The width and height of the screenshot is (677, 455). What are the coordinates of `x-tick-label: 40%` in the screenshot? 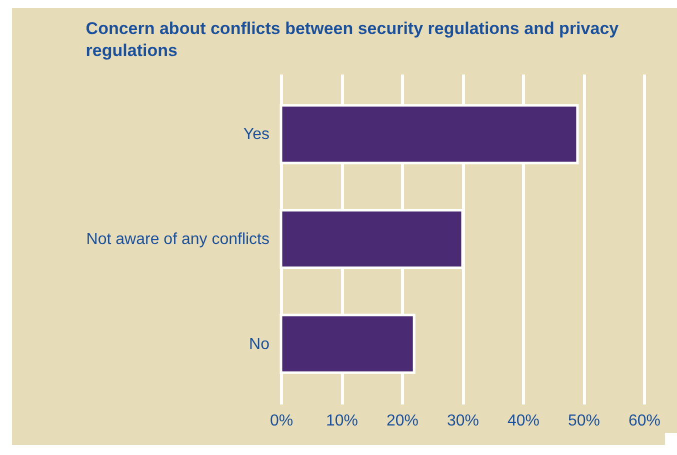 It's located at (523, 421).